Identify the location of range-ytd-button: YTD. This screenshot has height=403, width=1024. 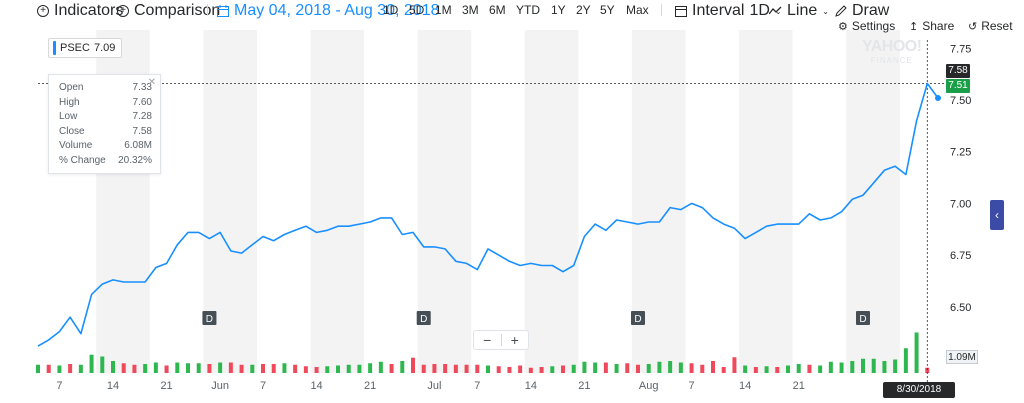
(528, 10).